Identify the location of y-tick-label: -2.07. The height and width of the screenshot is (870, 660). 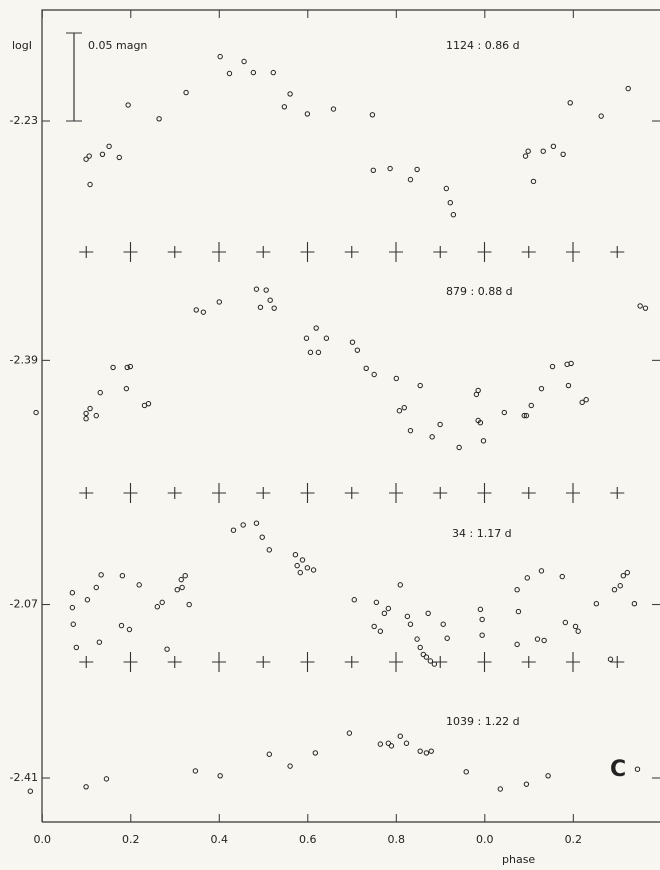
(24, 604).